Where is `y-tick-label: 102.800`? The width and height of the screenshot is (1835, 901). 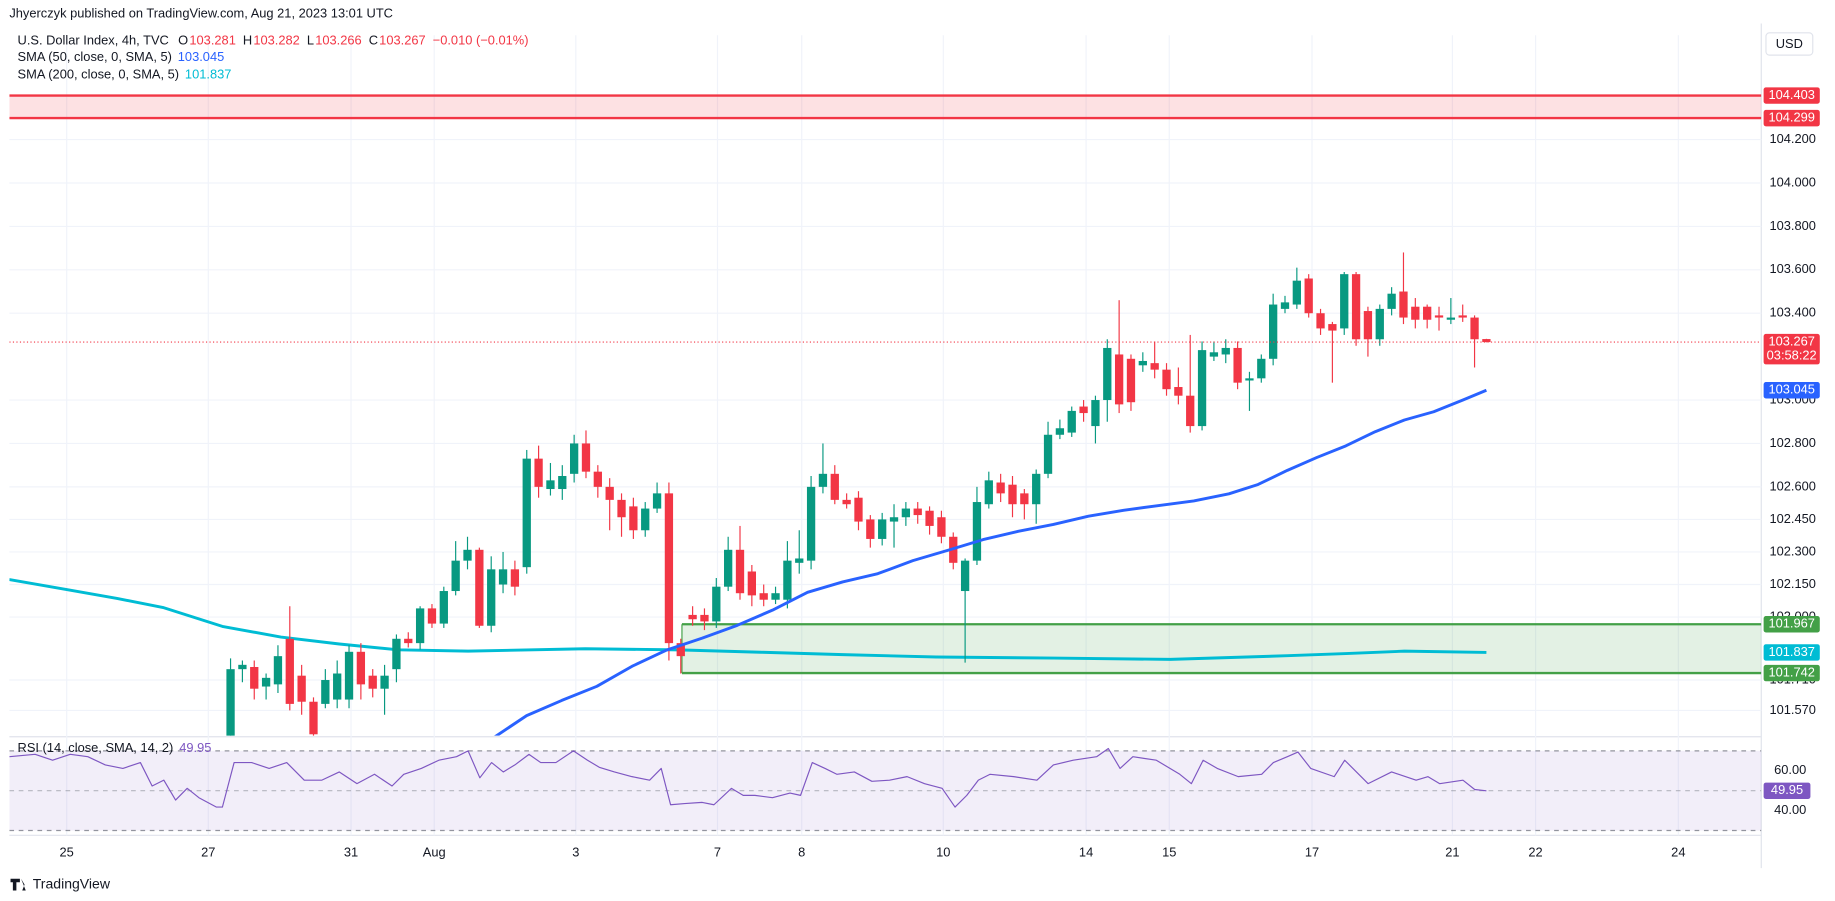
y-tick-label: 102.800 is located at coordinates (1792, 442).